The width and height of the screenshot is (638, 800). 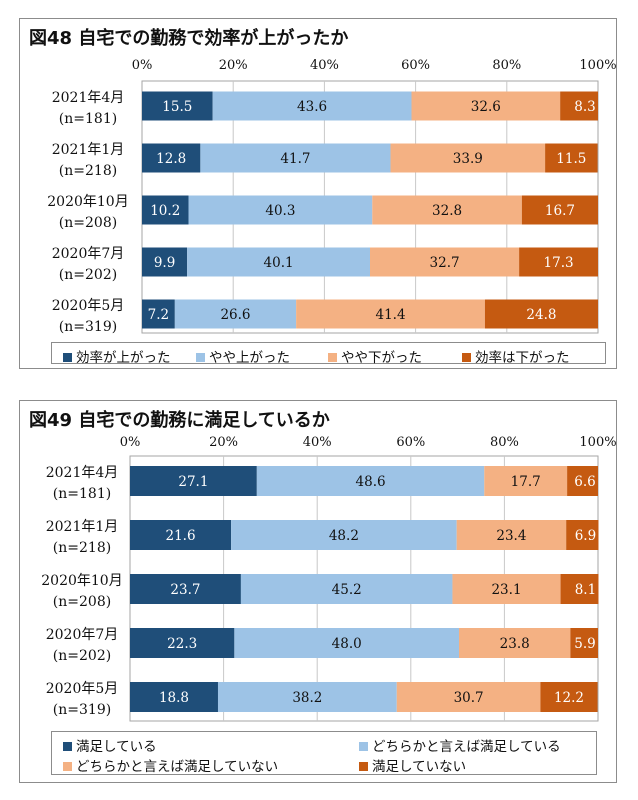 I want to click on legend-label: 満足していない, so click(x=419, y=767).